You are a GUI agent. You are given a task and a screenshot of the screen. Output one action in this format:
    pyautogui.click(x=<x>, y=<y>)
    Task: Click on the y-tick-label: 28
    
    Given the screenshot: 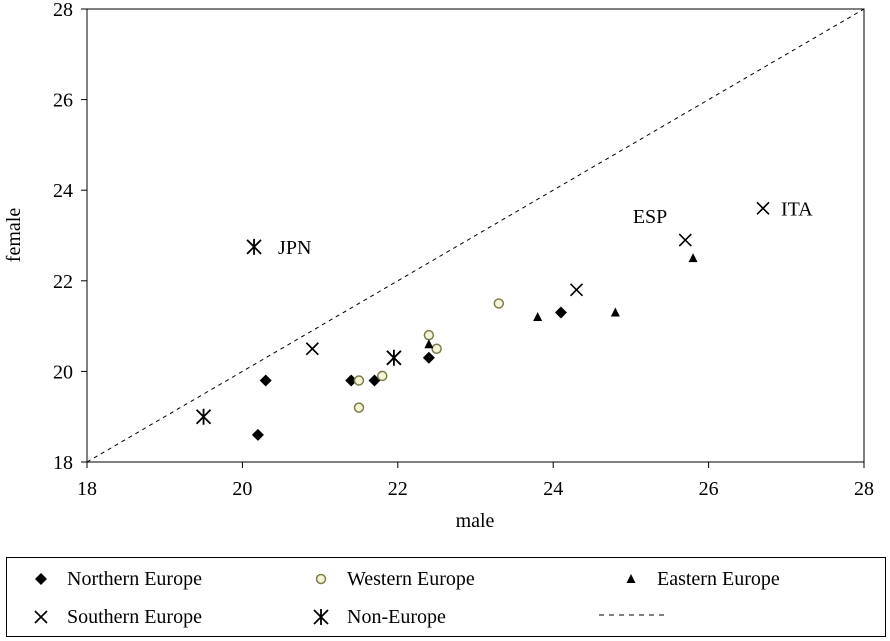 What is the action you would take?
    pyautogui.click(x=63, y=10)
    